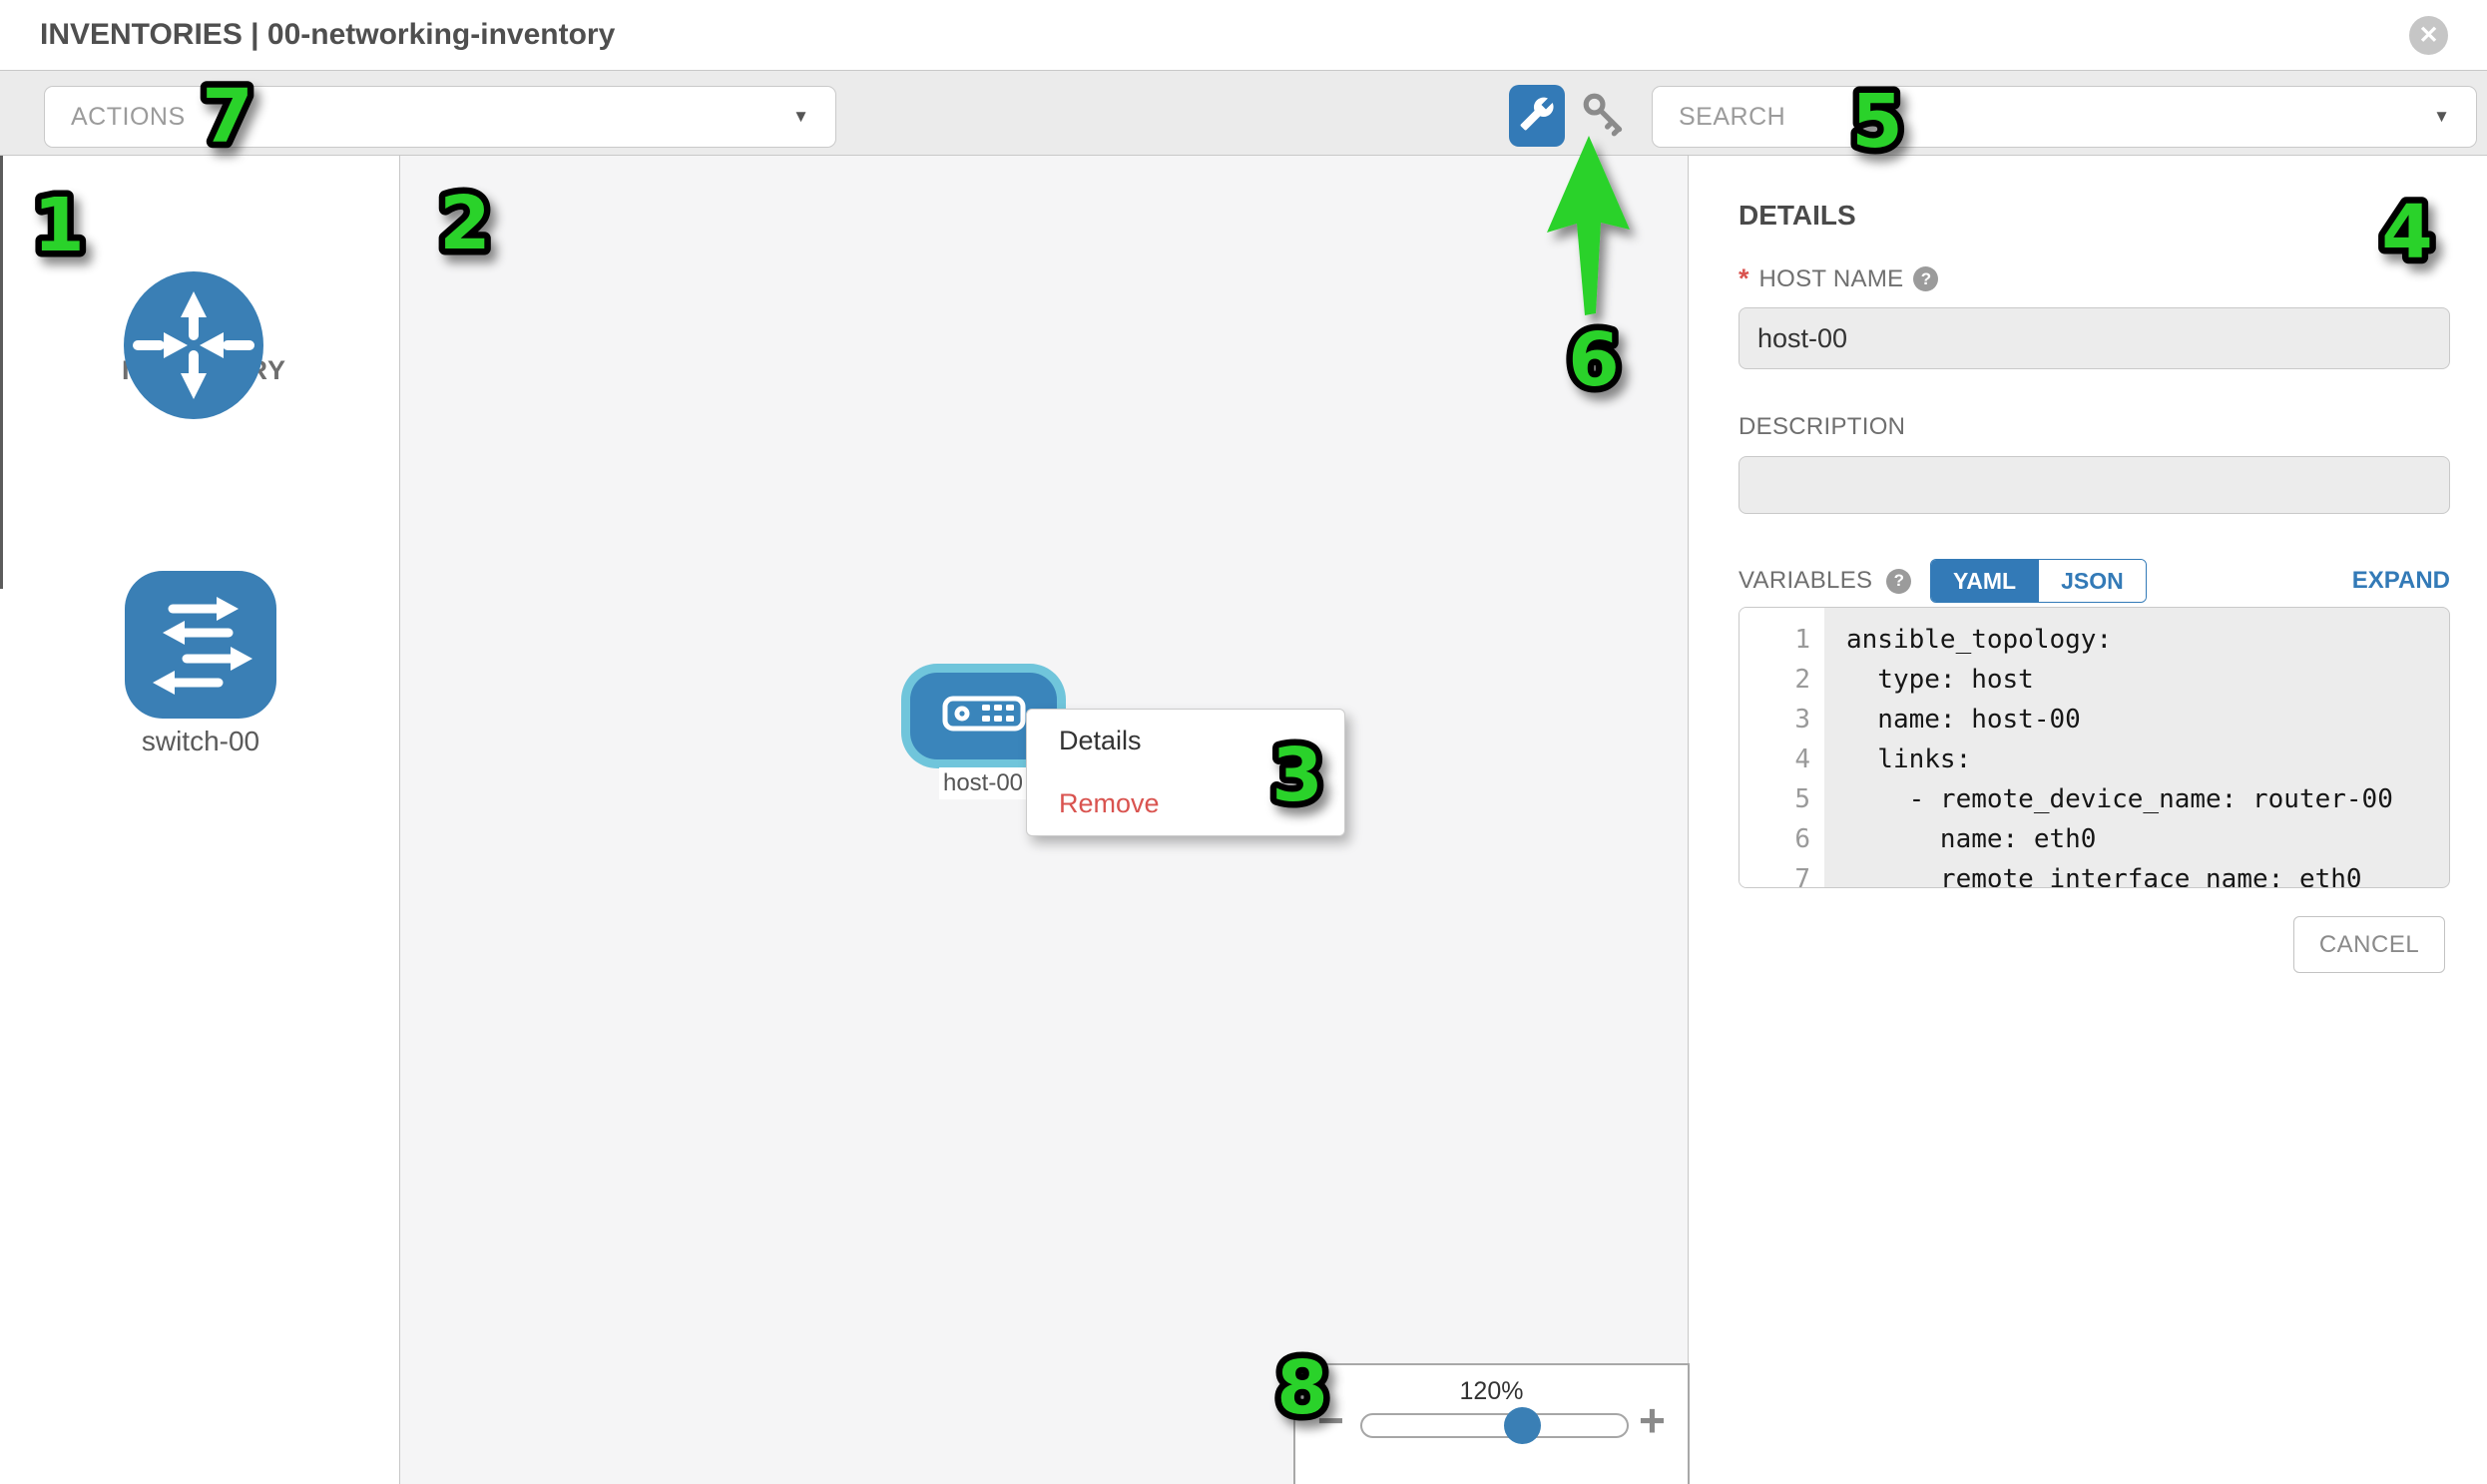 The height and width of the screenshot is (1484, 2487). Describe the element at coordinates (2369, 944) in the screenshot. I see `cancel-button: CANCEL` at that location.